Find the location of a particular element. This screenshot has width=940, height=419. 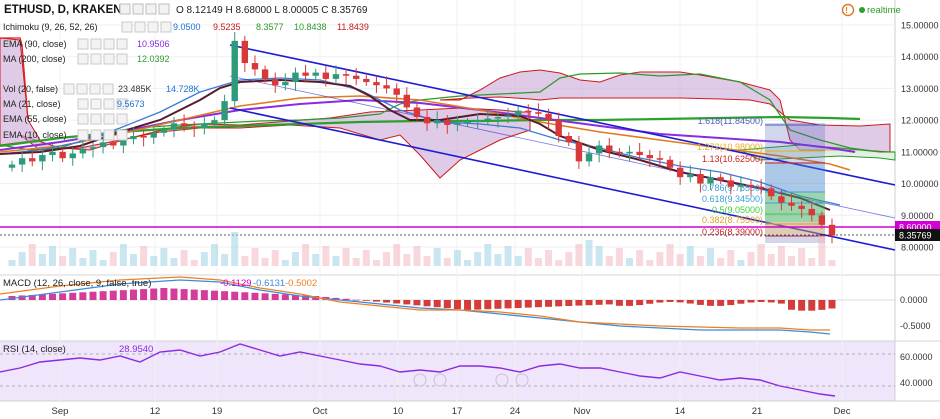

scroll-left-icon is located at coordinates (420, 380).